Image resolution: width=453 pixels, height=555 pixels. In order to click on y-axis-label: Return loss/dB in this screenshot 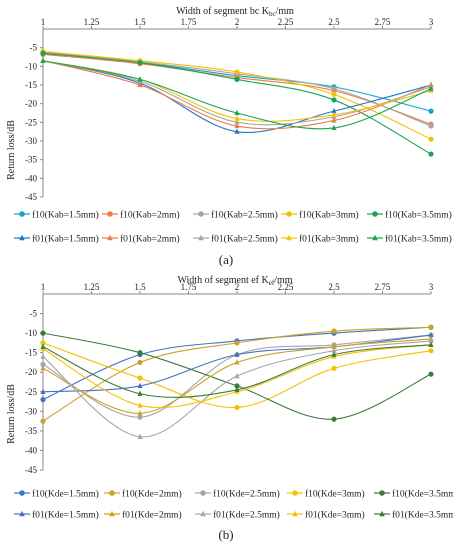, I will do `click(11, 150)`.